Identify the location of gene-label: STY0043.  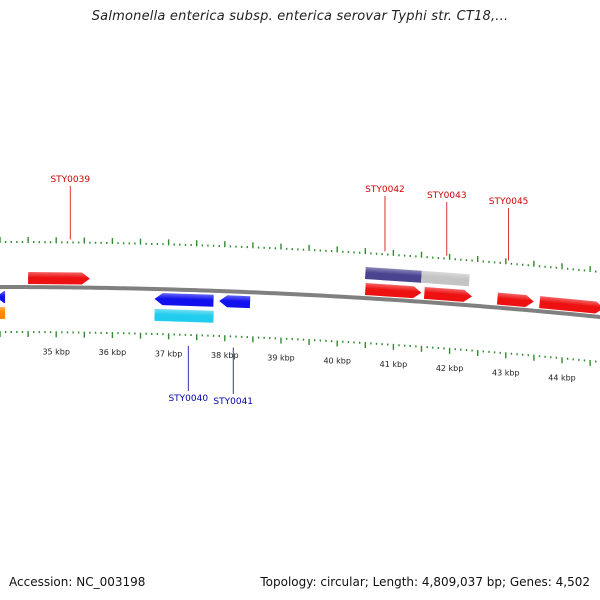
(447, 196).